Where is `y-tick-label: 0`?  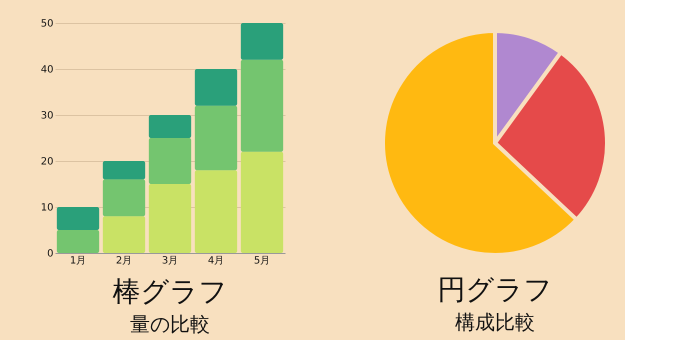
y-tick-label: 0 is located at coordinates (50, 254).